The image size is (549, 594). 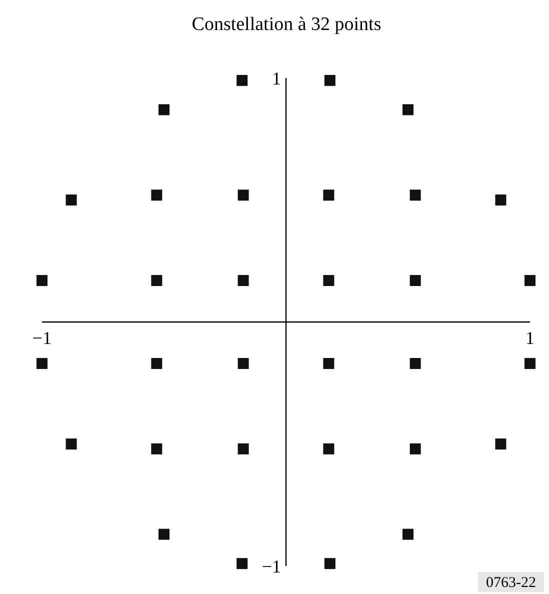 What do you see at coordinates (287, 24) in the screenshot?
I see `chart-title: Constellation à 32 points` at bounding box center [287, 24].